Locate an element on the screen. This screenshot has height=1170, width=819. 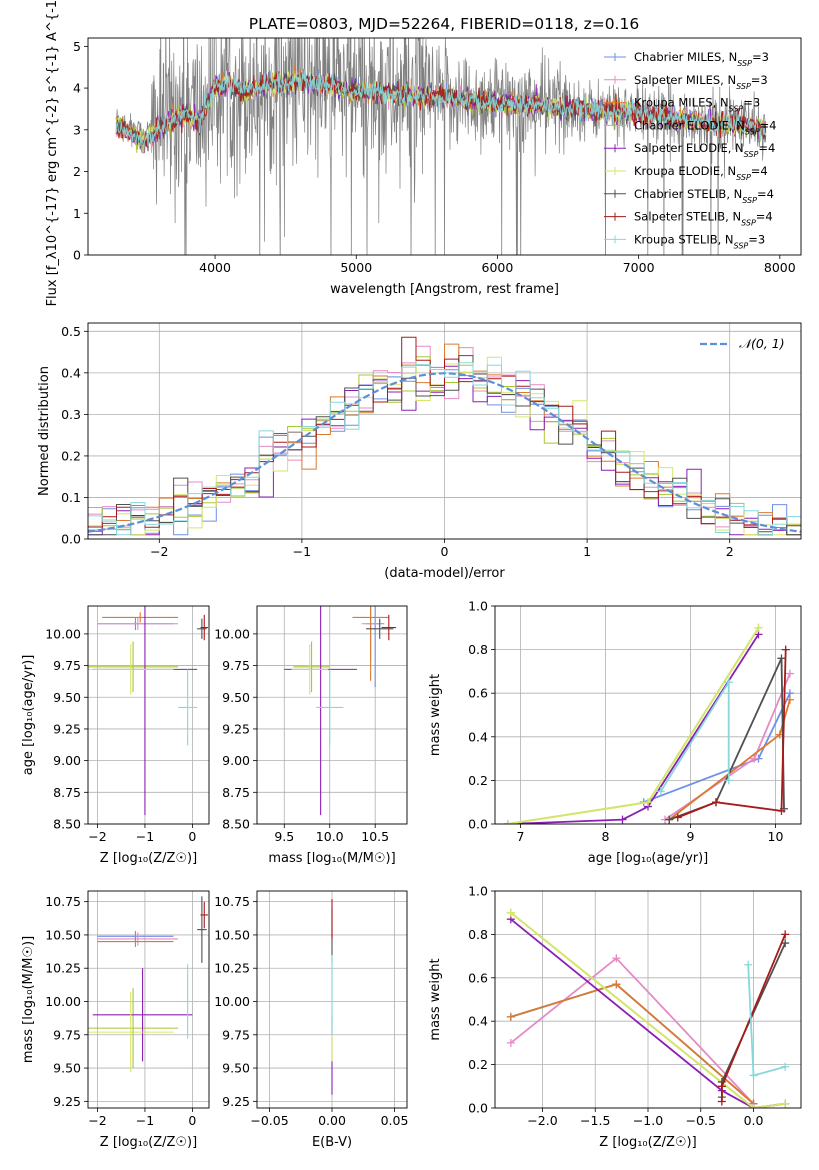
tick-label-x: 10 is located at coordinates (776, 836).